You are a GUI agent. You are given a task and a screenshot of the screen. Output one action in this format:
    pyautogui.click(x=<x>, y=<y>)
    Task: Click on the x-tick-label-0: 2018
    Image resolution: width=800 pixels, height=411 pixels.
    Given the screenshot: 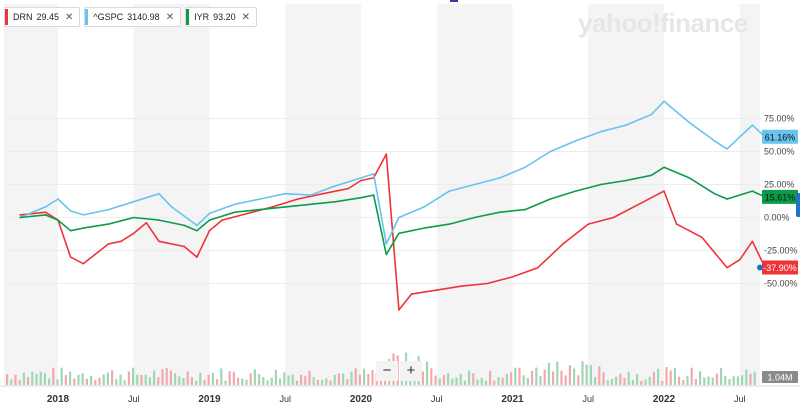 What is the action you would take?
    pyautogui.click(x=58, y=399)
    